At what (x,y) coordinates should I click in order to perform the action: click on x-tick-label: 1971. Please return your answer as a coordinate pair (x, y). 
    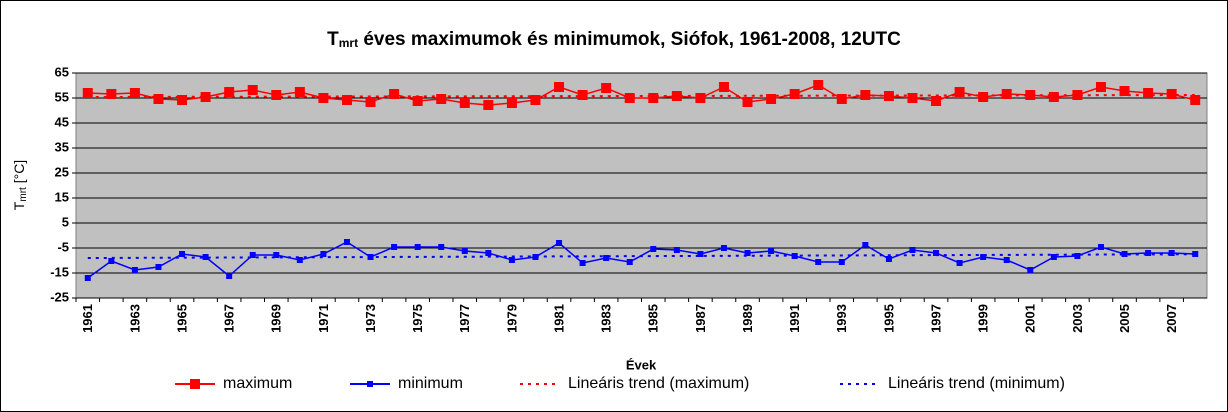
    Looking at the image, I should click on (323, 318).